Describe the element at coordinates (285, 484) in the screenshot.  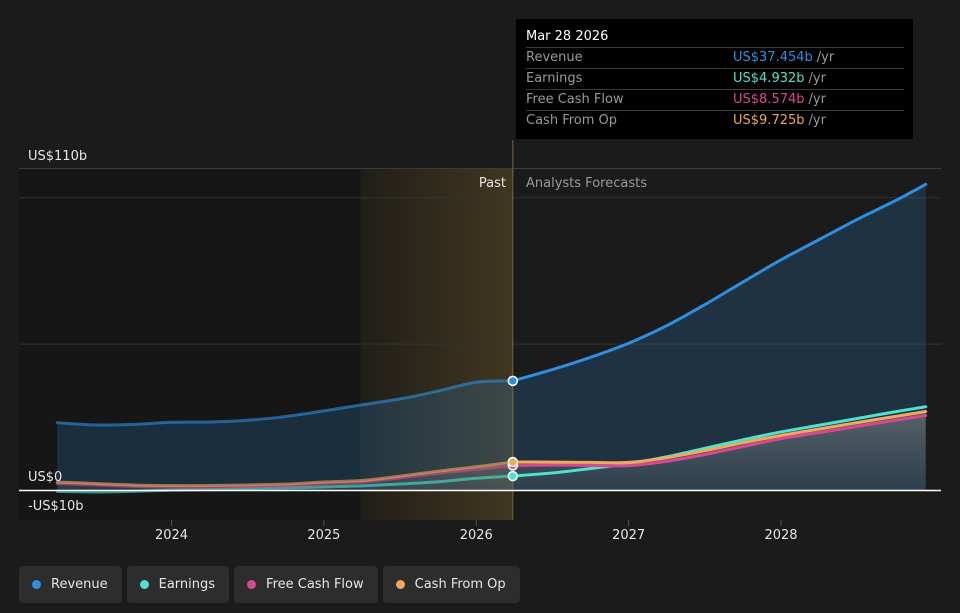
I see `earnings-line-past` at that location.